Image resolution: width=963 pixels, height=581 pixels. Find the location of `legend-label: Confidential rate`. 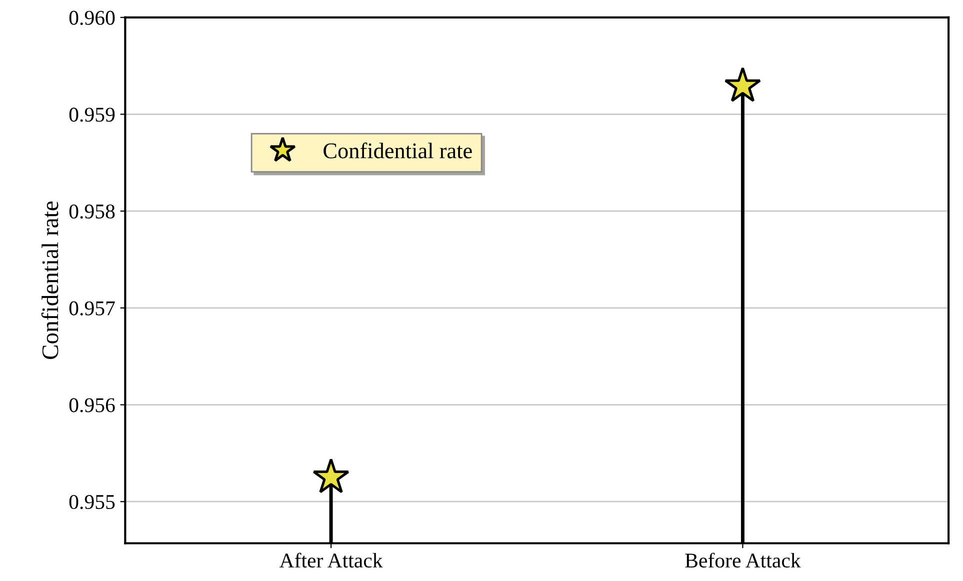

legend-label: Confidential rate is located at coordinates (398, 150).